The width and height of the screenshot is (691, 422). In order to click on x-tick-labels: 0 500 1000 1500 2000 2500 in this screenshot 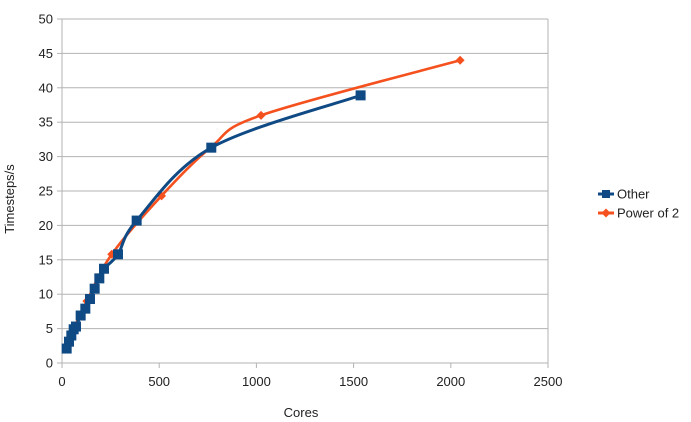, I will do `click(310, 381)`.